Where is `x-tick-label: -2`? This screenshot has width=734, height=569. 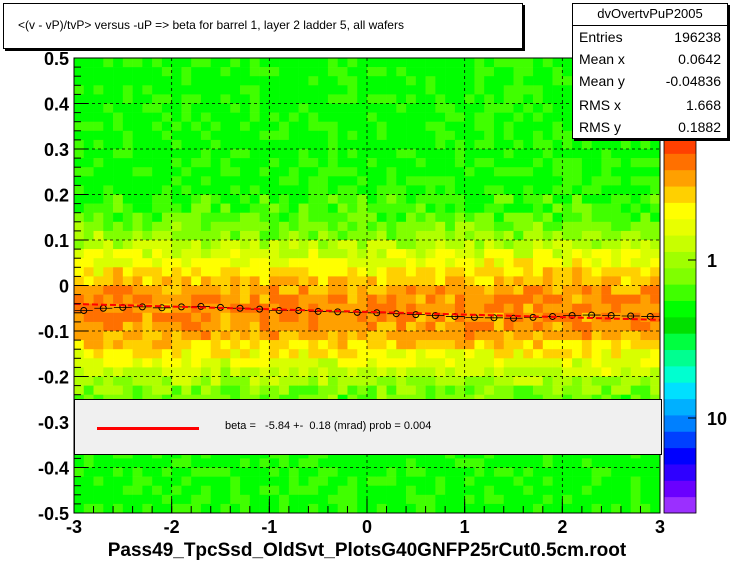 x-tick-label: -2 is located at coordinates (172, 527).